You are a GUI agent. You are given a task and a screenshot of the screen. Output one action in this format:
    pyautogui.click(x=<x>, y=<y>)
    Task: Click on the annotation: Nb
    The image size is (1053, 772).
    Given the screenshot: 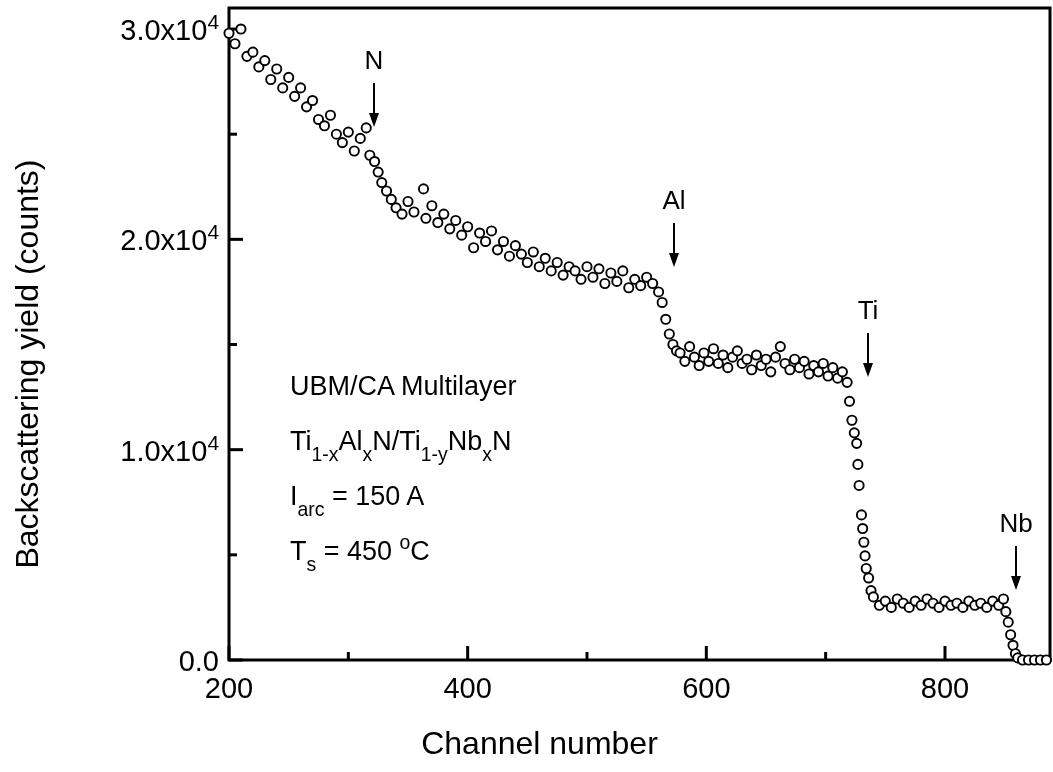 What is the action you would take?
    pyautogui.click(x=1016, y=523)
    